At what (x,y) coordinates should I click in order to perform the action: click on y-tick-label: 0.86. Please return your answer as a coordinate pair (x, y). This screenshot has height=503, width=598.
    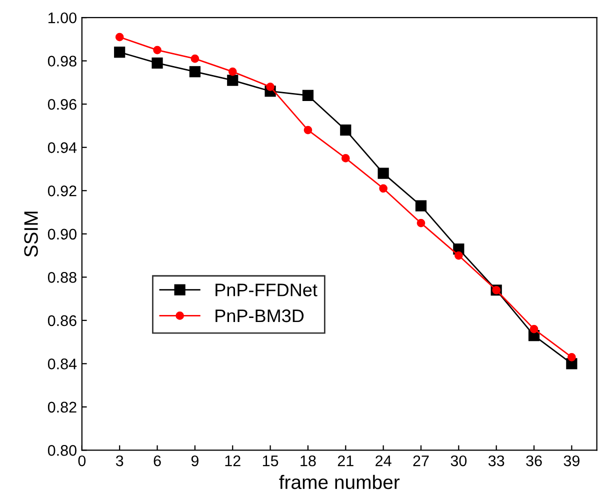
    Looking at the image, I should click on (62, 320).